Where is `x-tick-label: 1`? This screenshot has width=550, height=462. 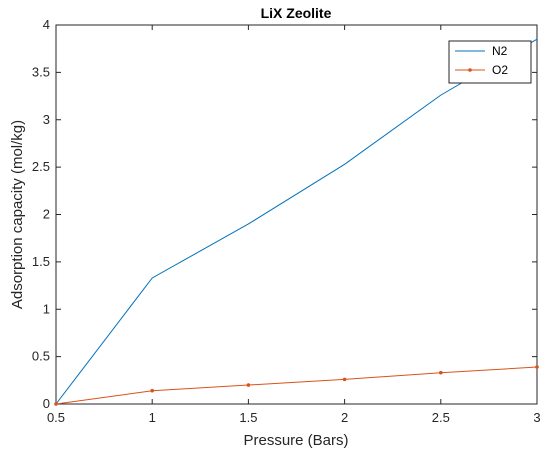
x-tick-label: 1 is located at coordinates (152, 417).